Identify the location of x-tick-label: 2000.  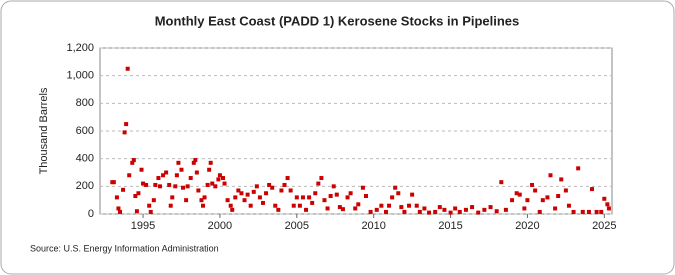
(220, 226).